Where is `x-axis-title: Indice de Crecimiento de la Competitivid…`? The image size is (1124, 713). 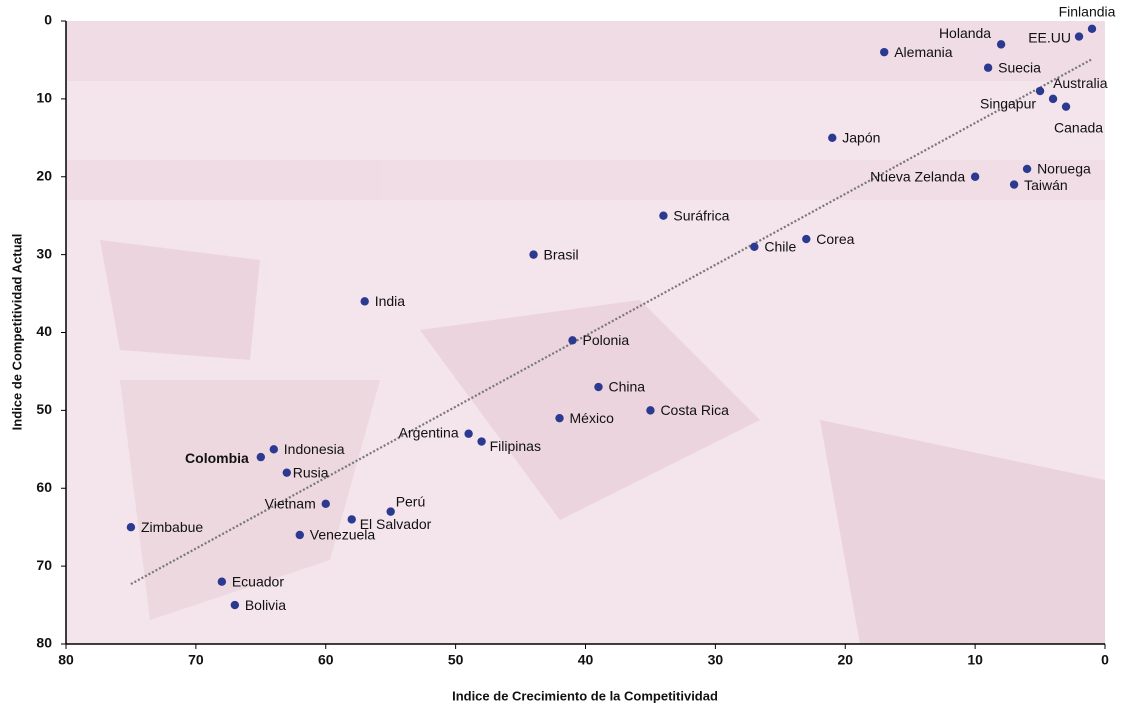
x-axis-title: Indice de Crecimiento de la Competitivid… is located at coordinates (585, 695).